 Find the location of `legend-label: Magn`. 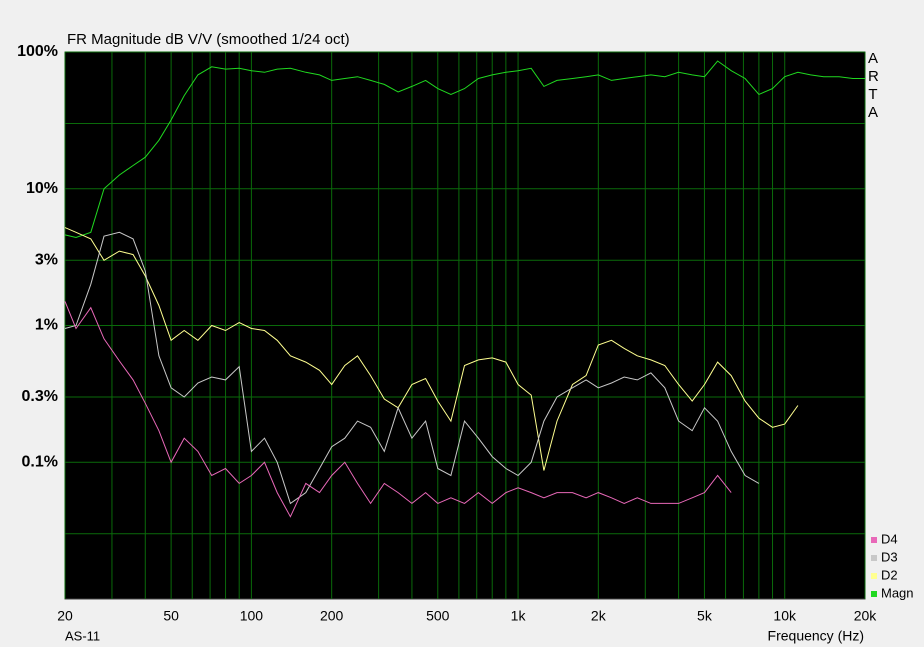

legend-label: Magn is located at coordinates (897, 592).